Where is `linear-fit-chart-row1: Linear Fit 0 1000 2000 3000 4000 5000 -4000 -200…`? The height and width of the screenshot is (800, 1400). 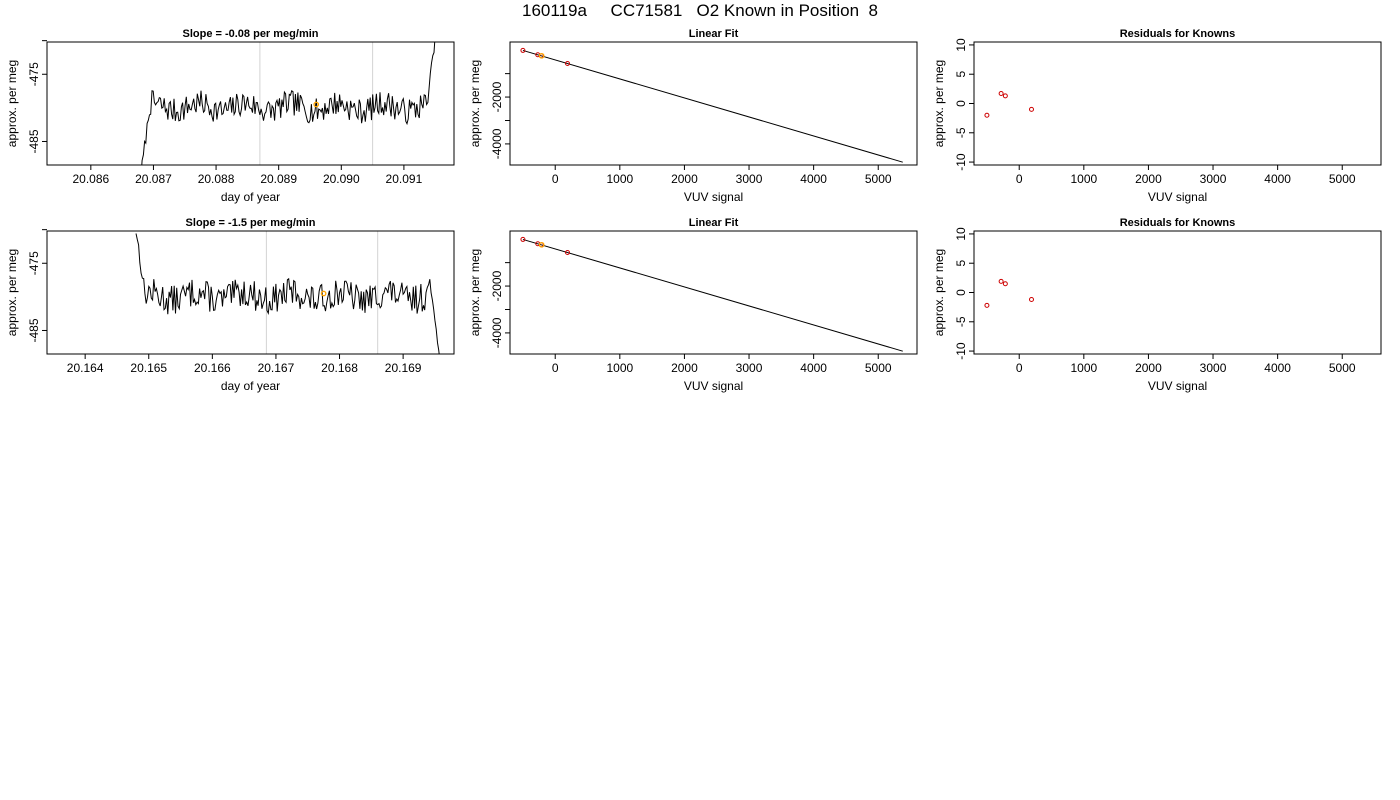
linear-fit-chart-row1: Linear Fit 0 1000 2000 3000 4000 5000 -4000 -200… is located at coordinates (693, 116).